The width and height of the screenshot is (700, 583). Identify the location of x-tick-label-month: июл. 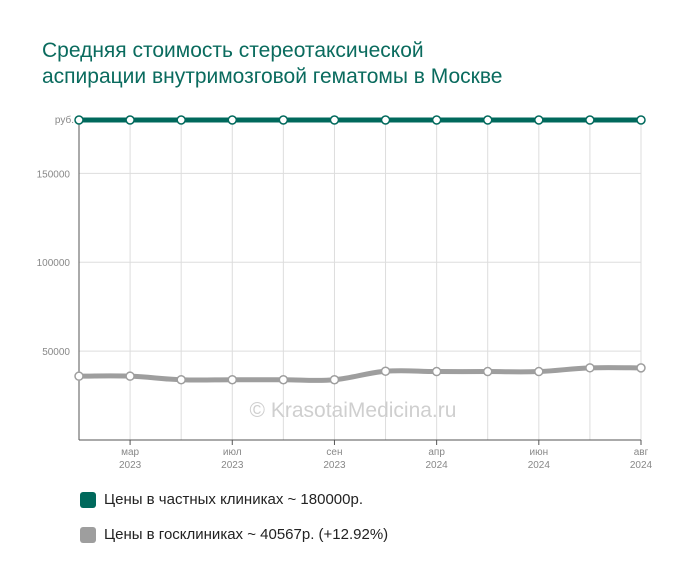
(232, 452).